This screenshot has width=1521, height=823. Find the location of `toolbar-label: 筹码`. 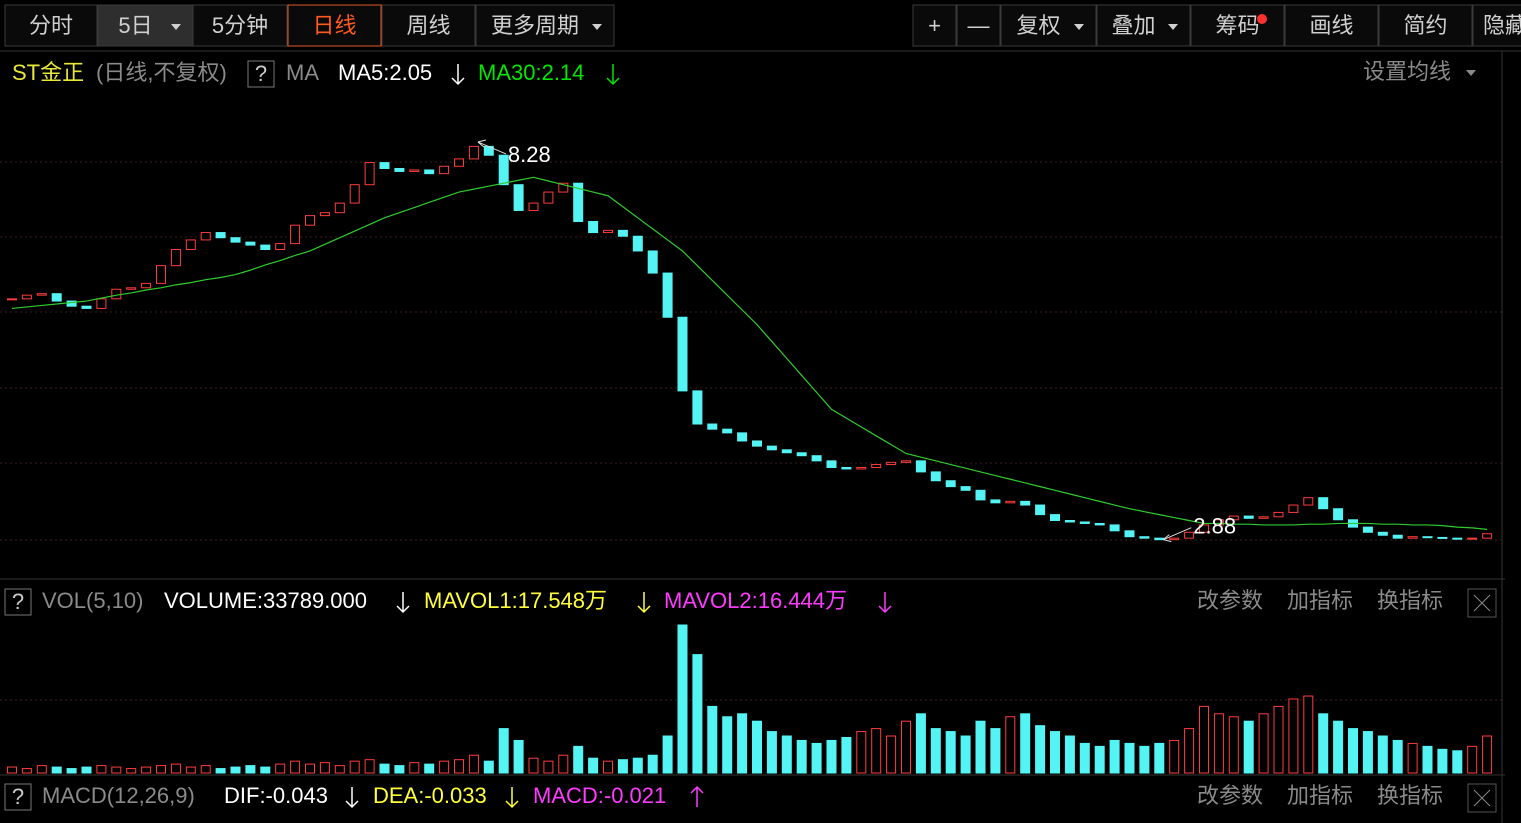

toolbar-label: 筹码 is located at coordinates (1237, 25).